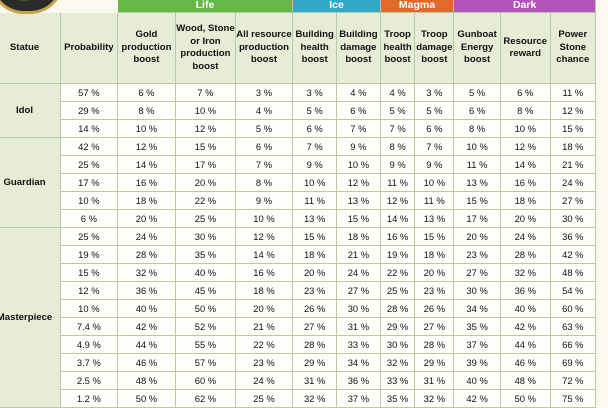 The image size is (608, 408). What do you see at coordinates (146, 128) in the screenshot?
I see `cell-gold: 10 %` at bounding box center [146, 128].